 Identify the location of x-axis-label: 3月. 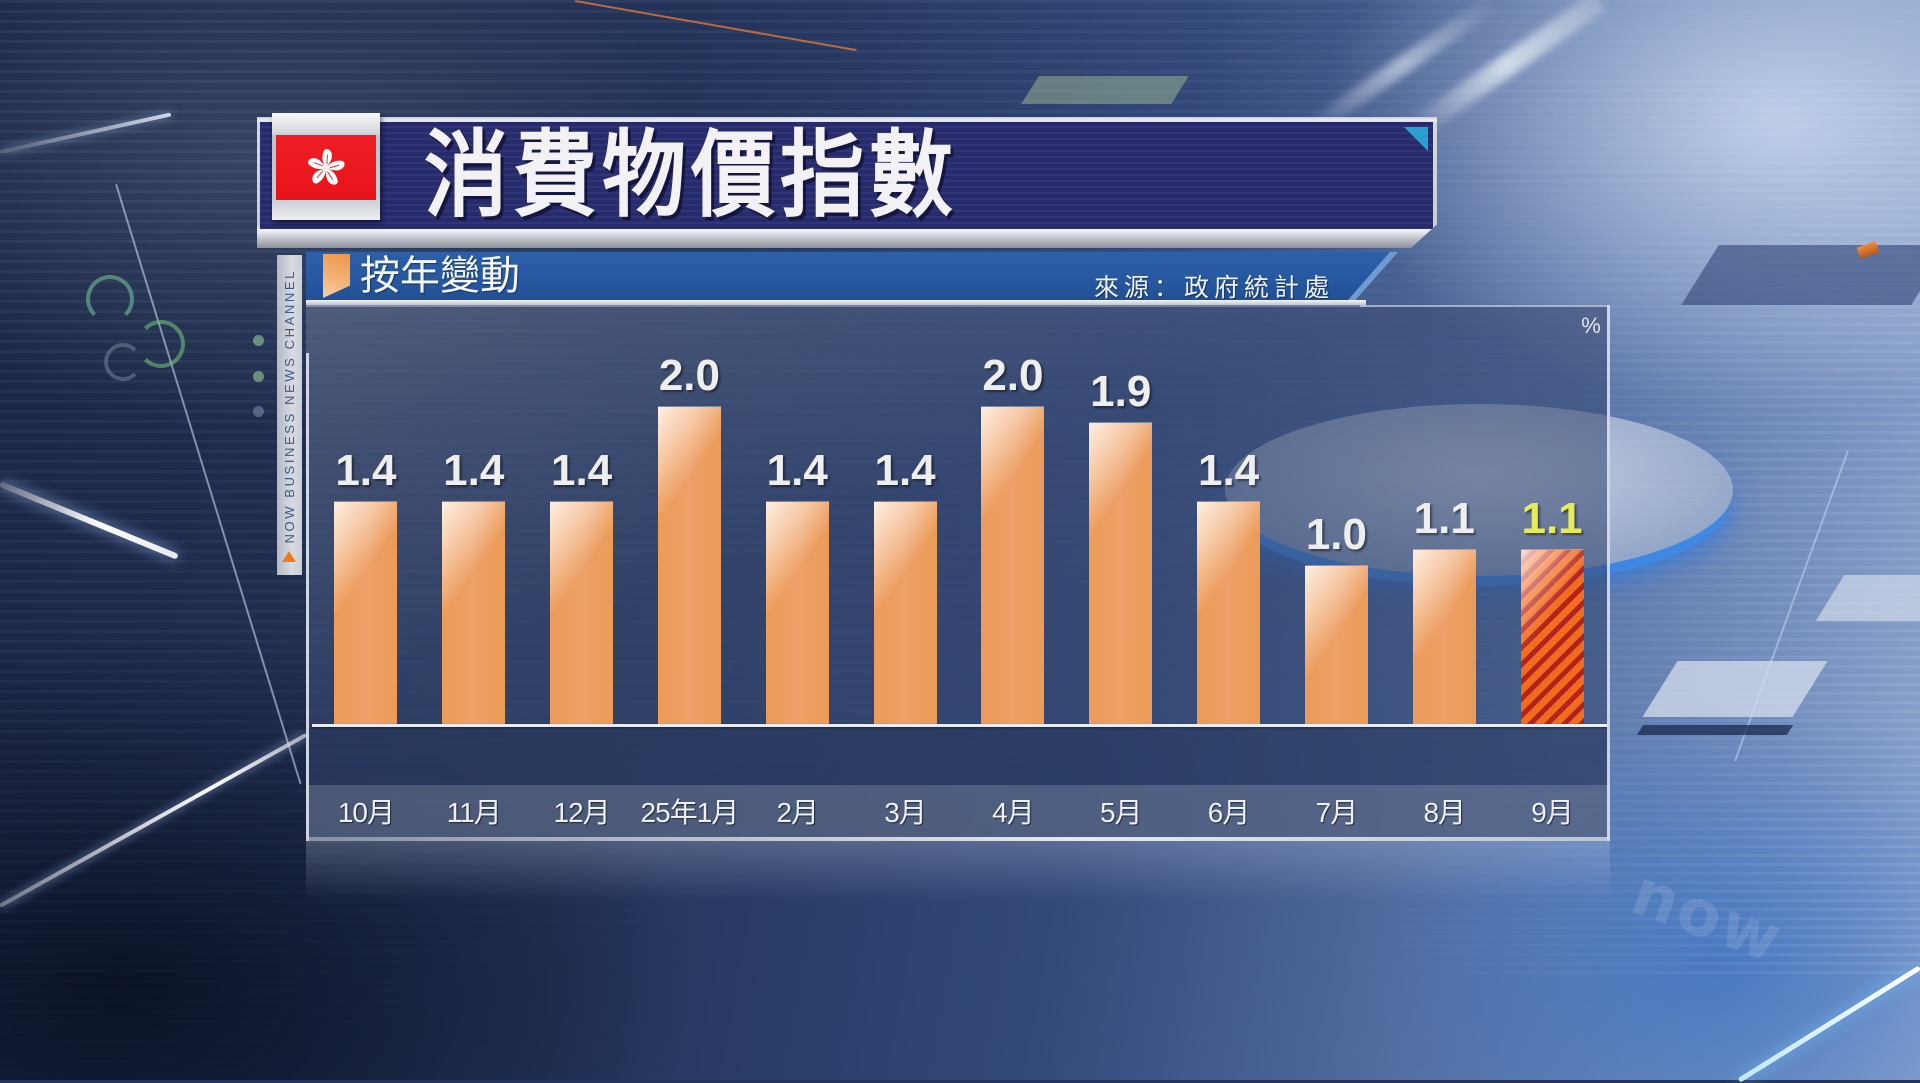
(905, 812).